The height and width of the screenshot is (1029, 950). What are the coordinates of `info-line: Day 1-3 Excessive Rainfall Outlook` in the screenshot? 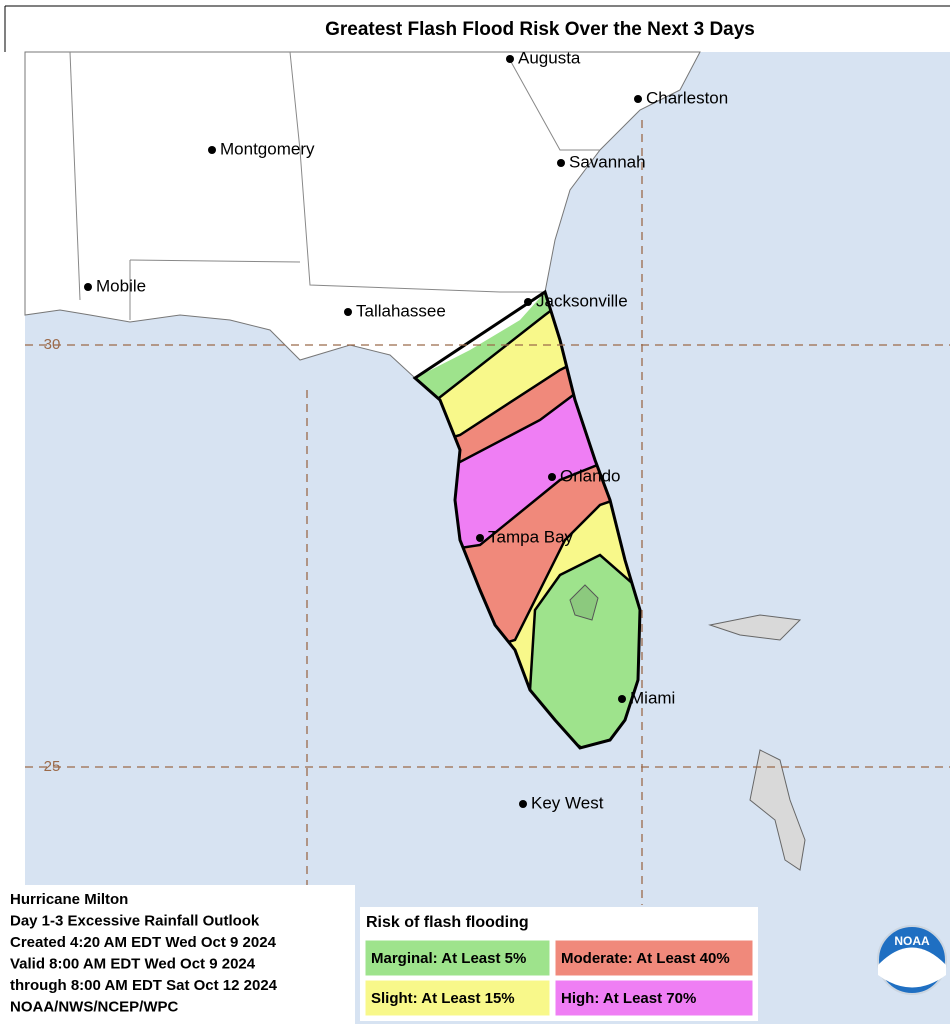 It's located at (135, 920).